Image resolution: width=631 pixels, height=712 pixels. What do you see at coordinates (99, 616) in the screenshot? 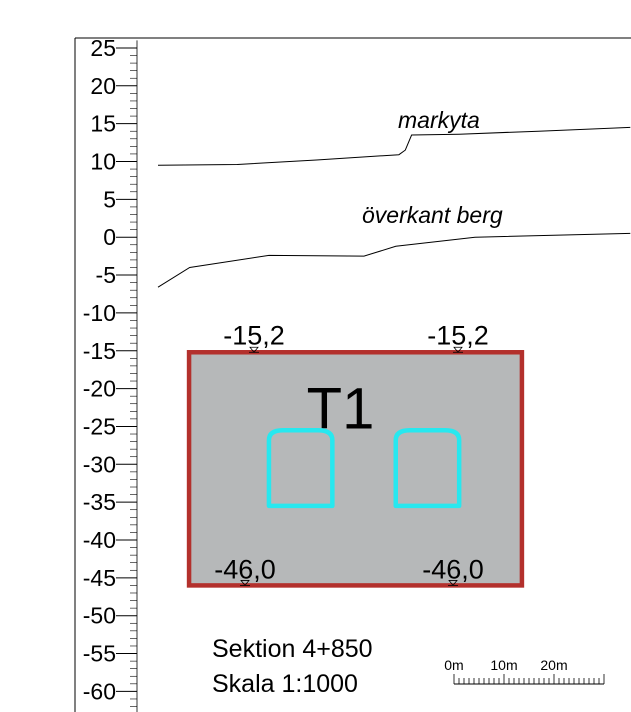
I see `tick-label: -50` at bounding box center [99, 616].